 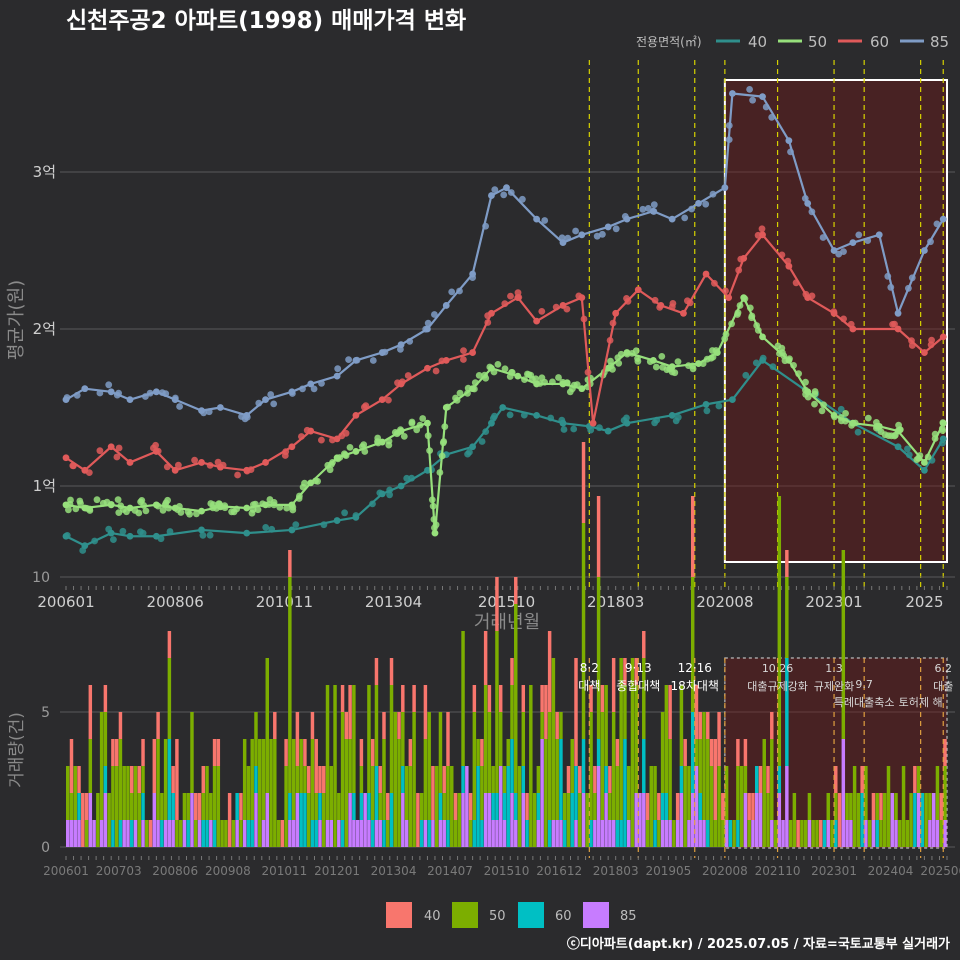 What do you see at coordinates (44, 329) in the screenshot?
I see `price-y-ticks: 1억 2억 3억` at bounding box center [44, 329].